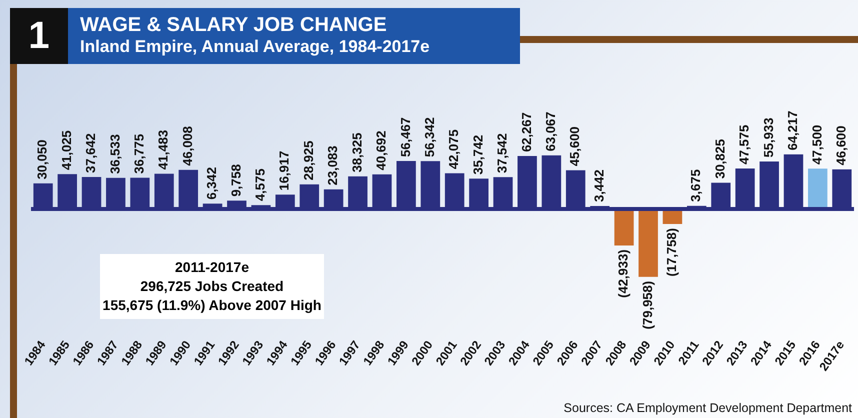  Describe the element at coordinates (454, 149) in the screenshot. I see `data-label: 42,075` at that location.